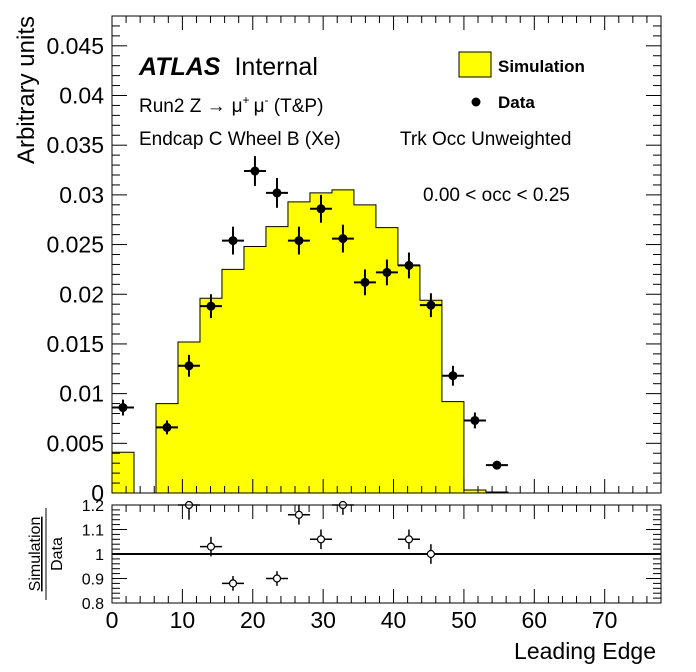 Image resolution: width=696 pixels, height=672 pixels. I want to click on y-tick-label: 0.03, so click(81, 195).